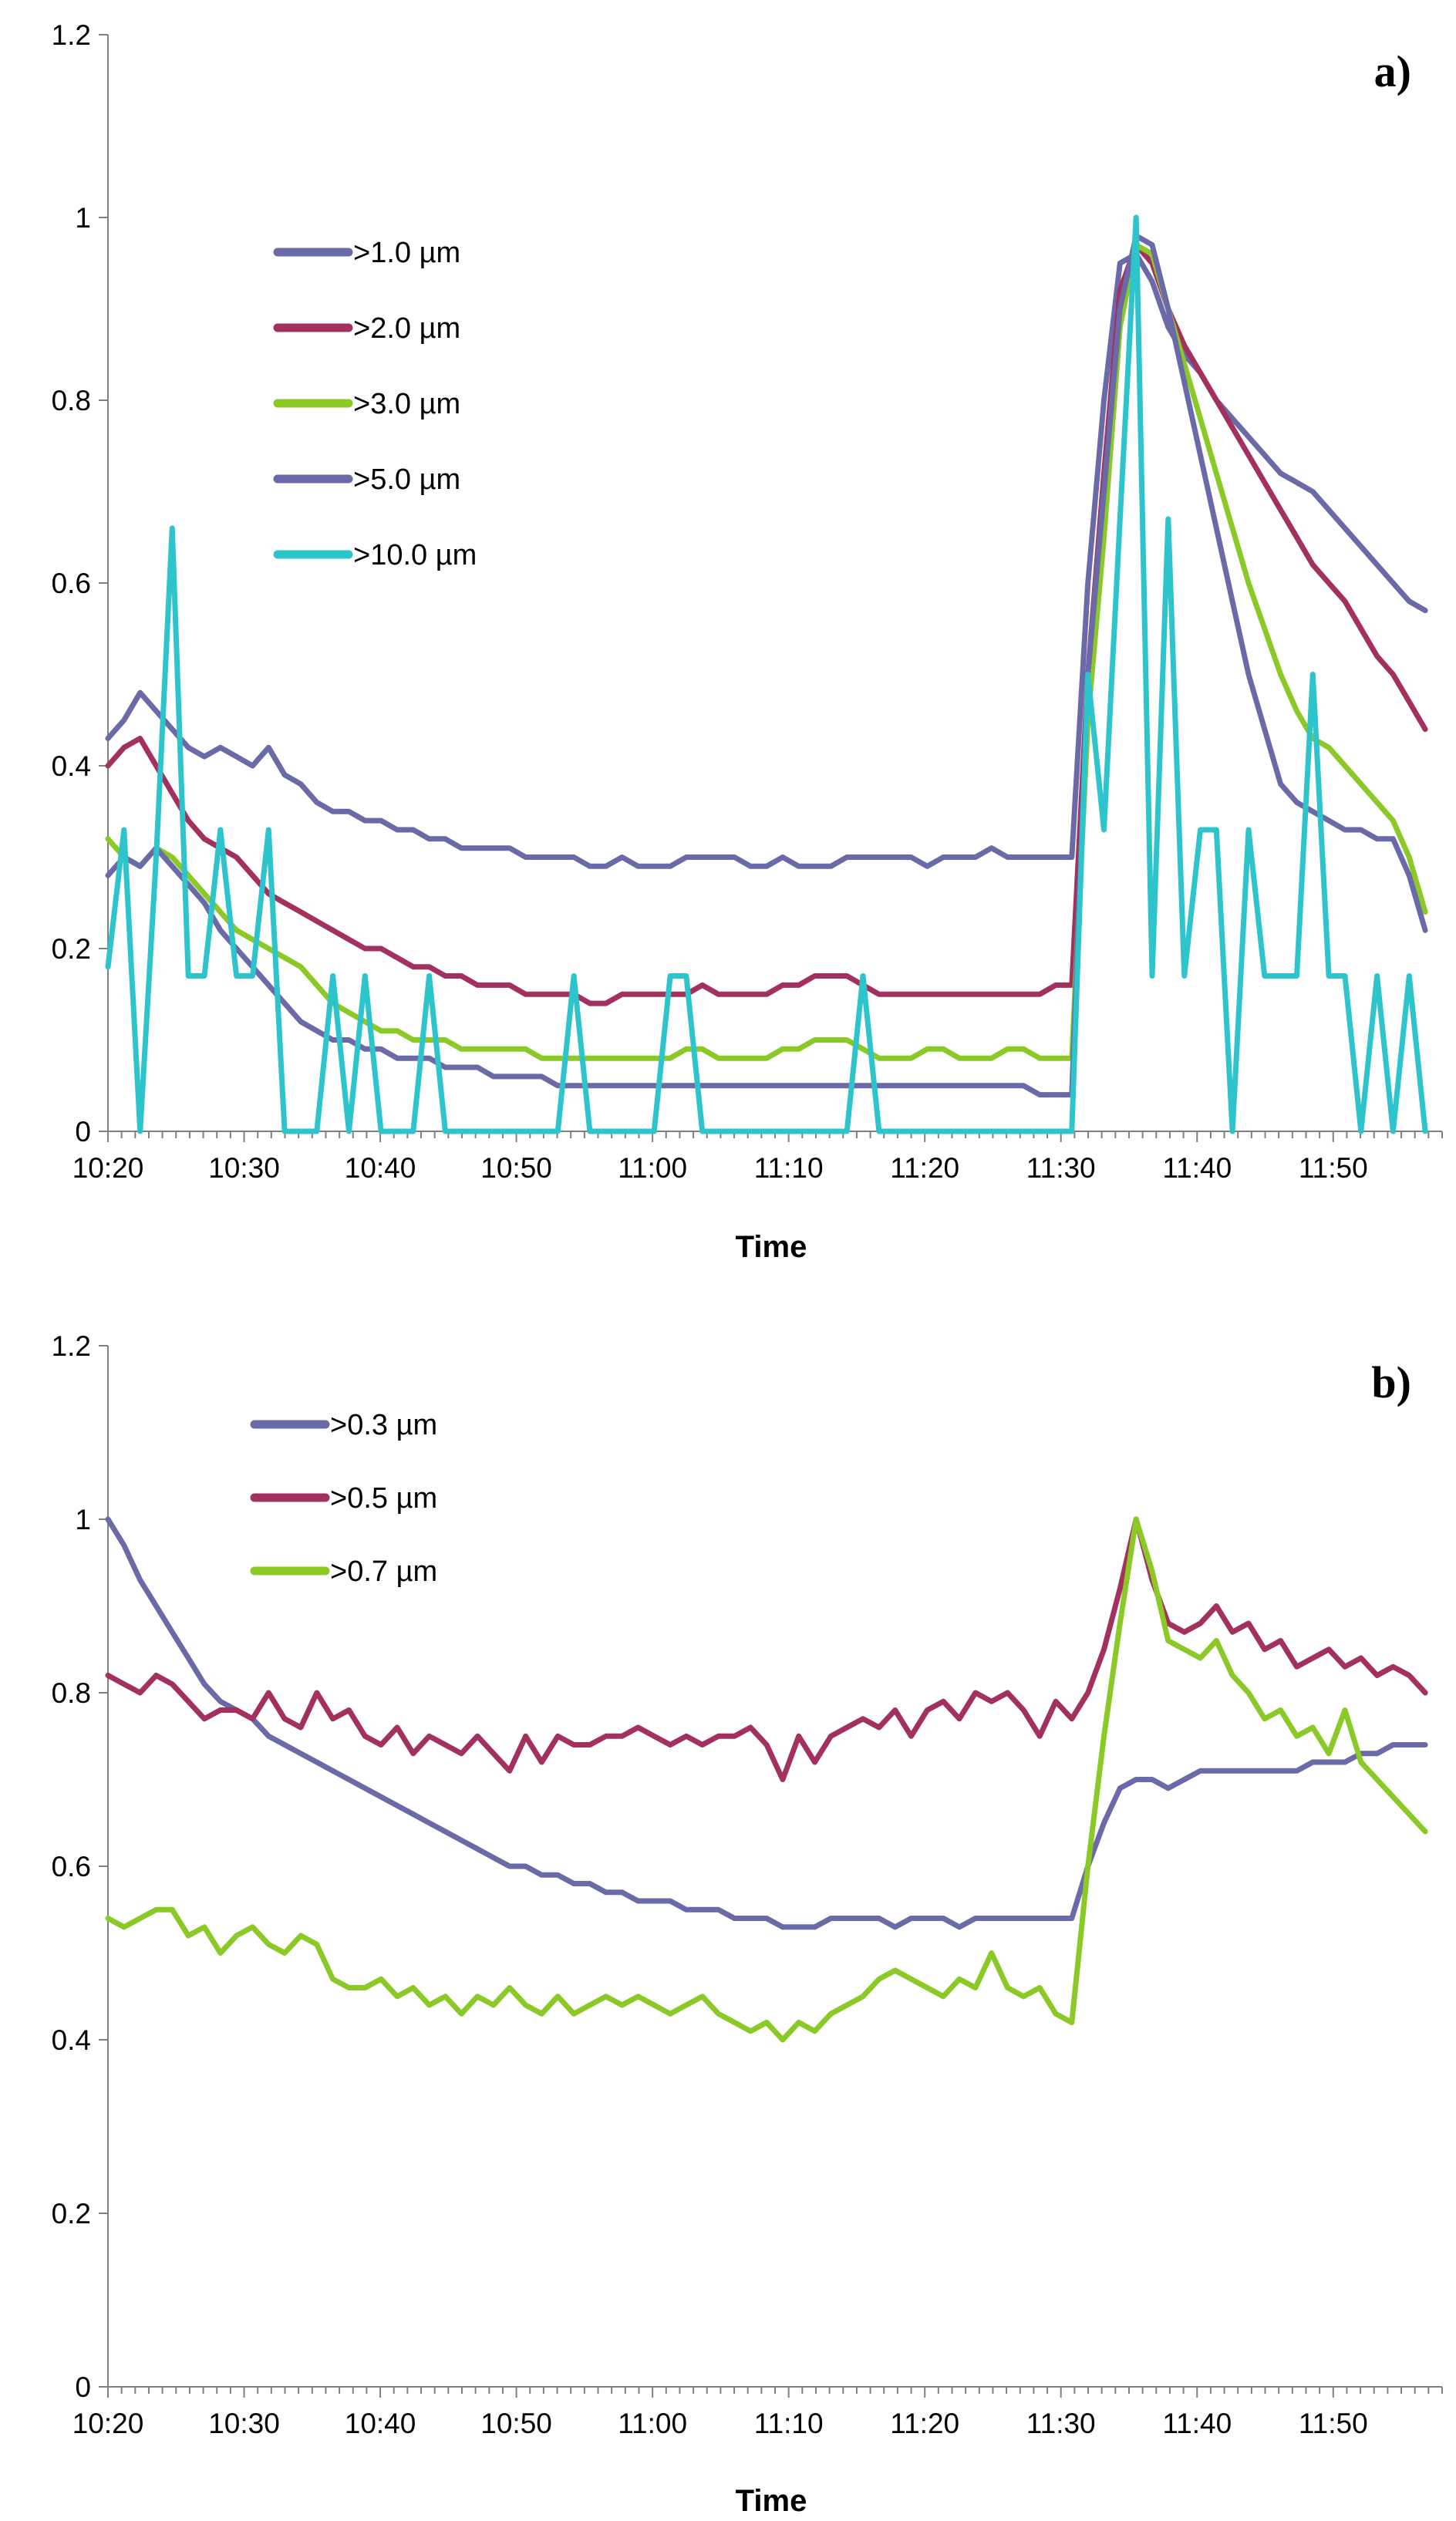  Describe the element at coordinates (771, 2501) in the screenshot. I see `panel-b-x-axis-title: Time` at that location.